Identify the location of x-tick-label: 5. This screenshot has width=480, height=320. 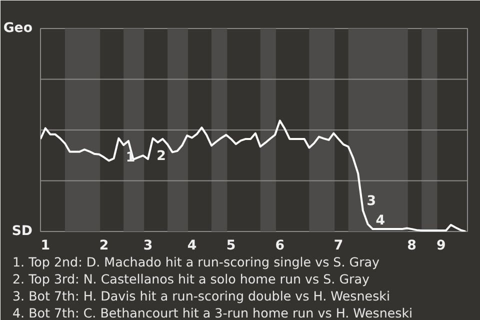
(231, 246).